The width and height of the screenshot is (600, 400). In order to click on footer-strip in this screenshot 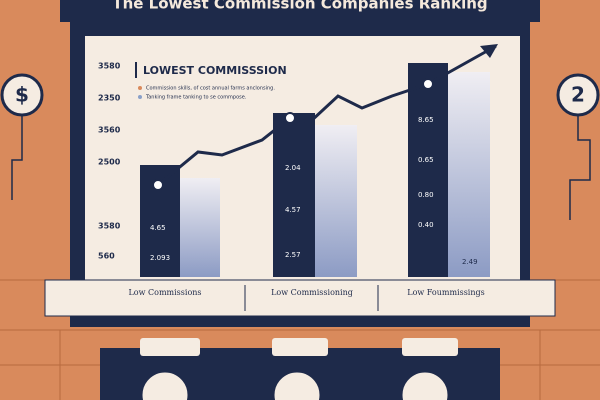, I will do `click(300, 298)`.